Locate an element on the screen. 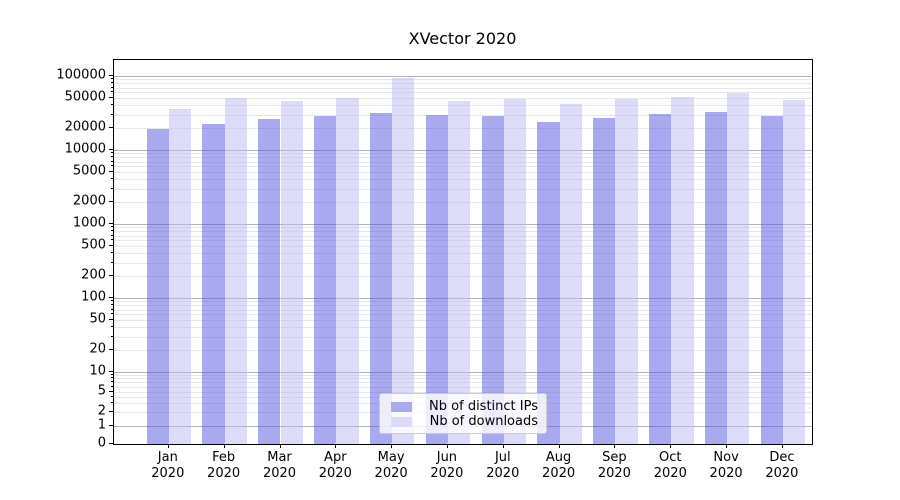  bar-downloads-nov is located at coordinates (738, 268).